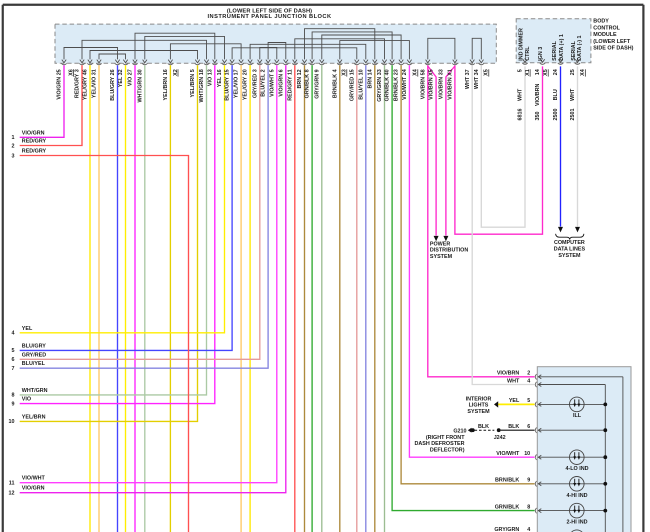 This screenshot has height=532, width=650. Describe the element at coordinates (459, 431) in the screenshot. I see `svg-text: G210` at that location.